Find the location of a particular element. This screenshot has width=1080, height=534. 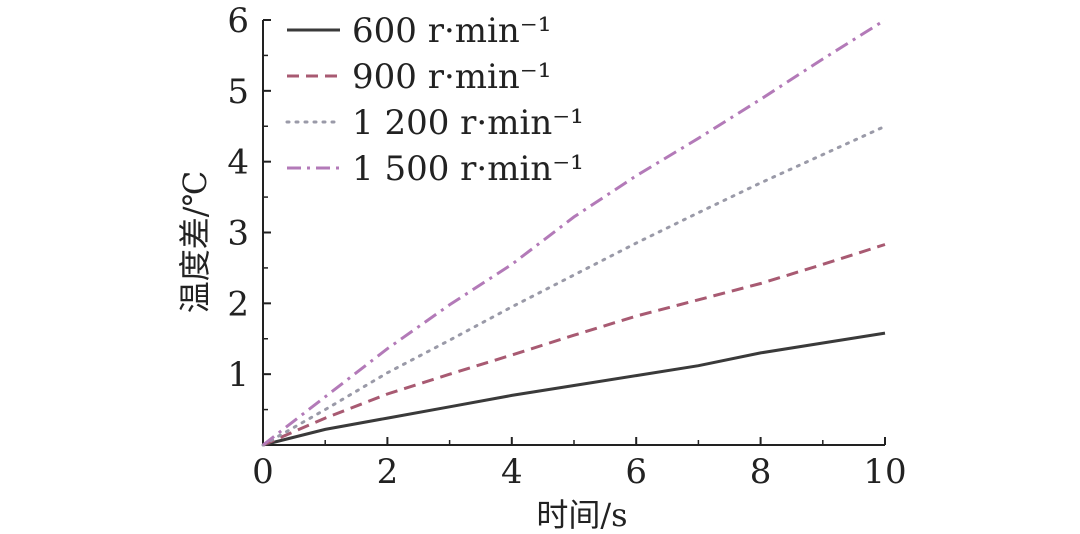

y-tick-label: 3 is located at coordinates (238, 234).